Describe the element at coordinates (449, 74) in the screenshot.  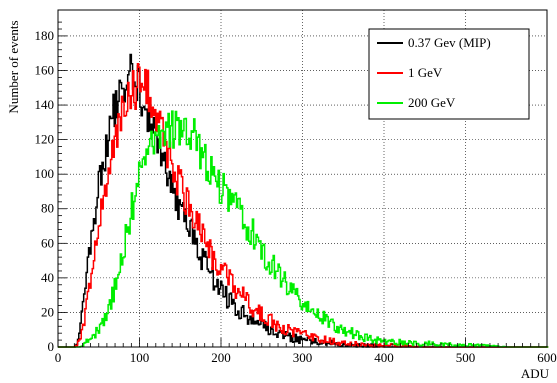
I see `legend: 0.37 Gev (MIP) 1 GeV 200 GeV` at that location.